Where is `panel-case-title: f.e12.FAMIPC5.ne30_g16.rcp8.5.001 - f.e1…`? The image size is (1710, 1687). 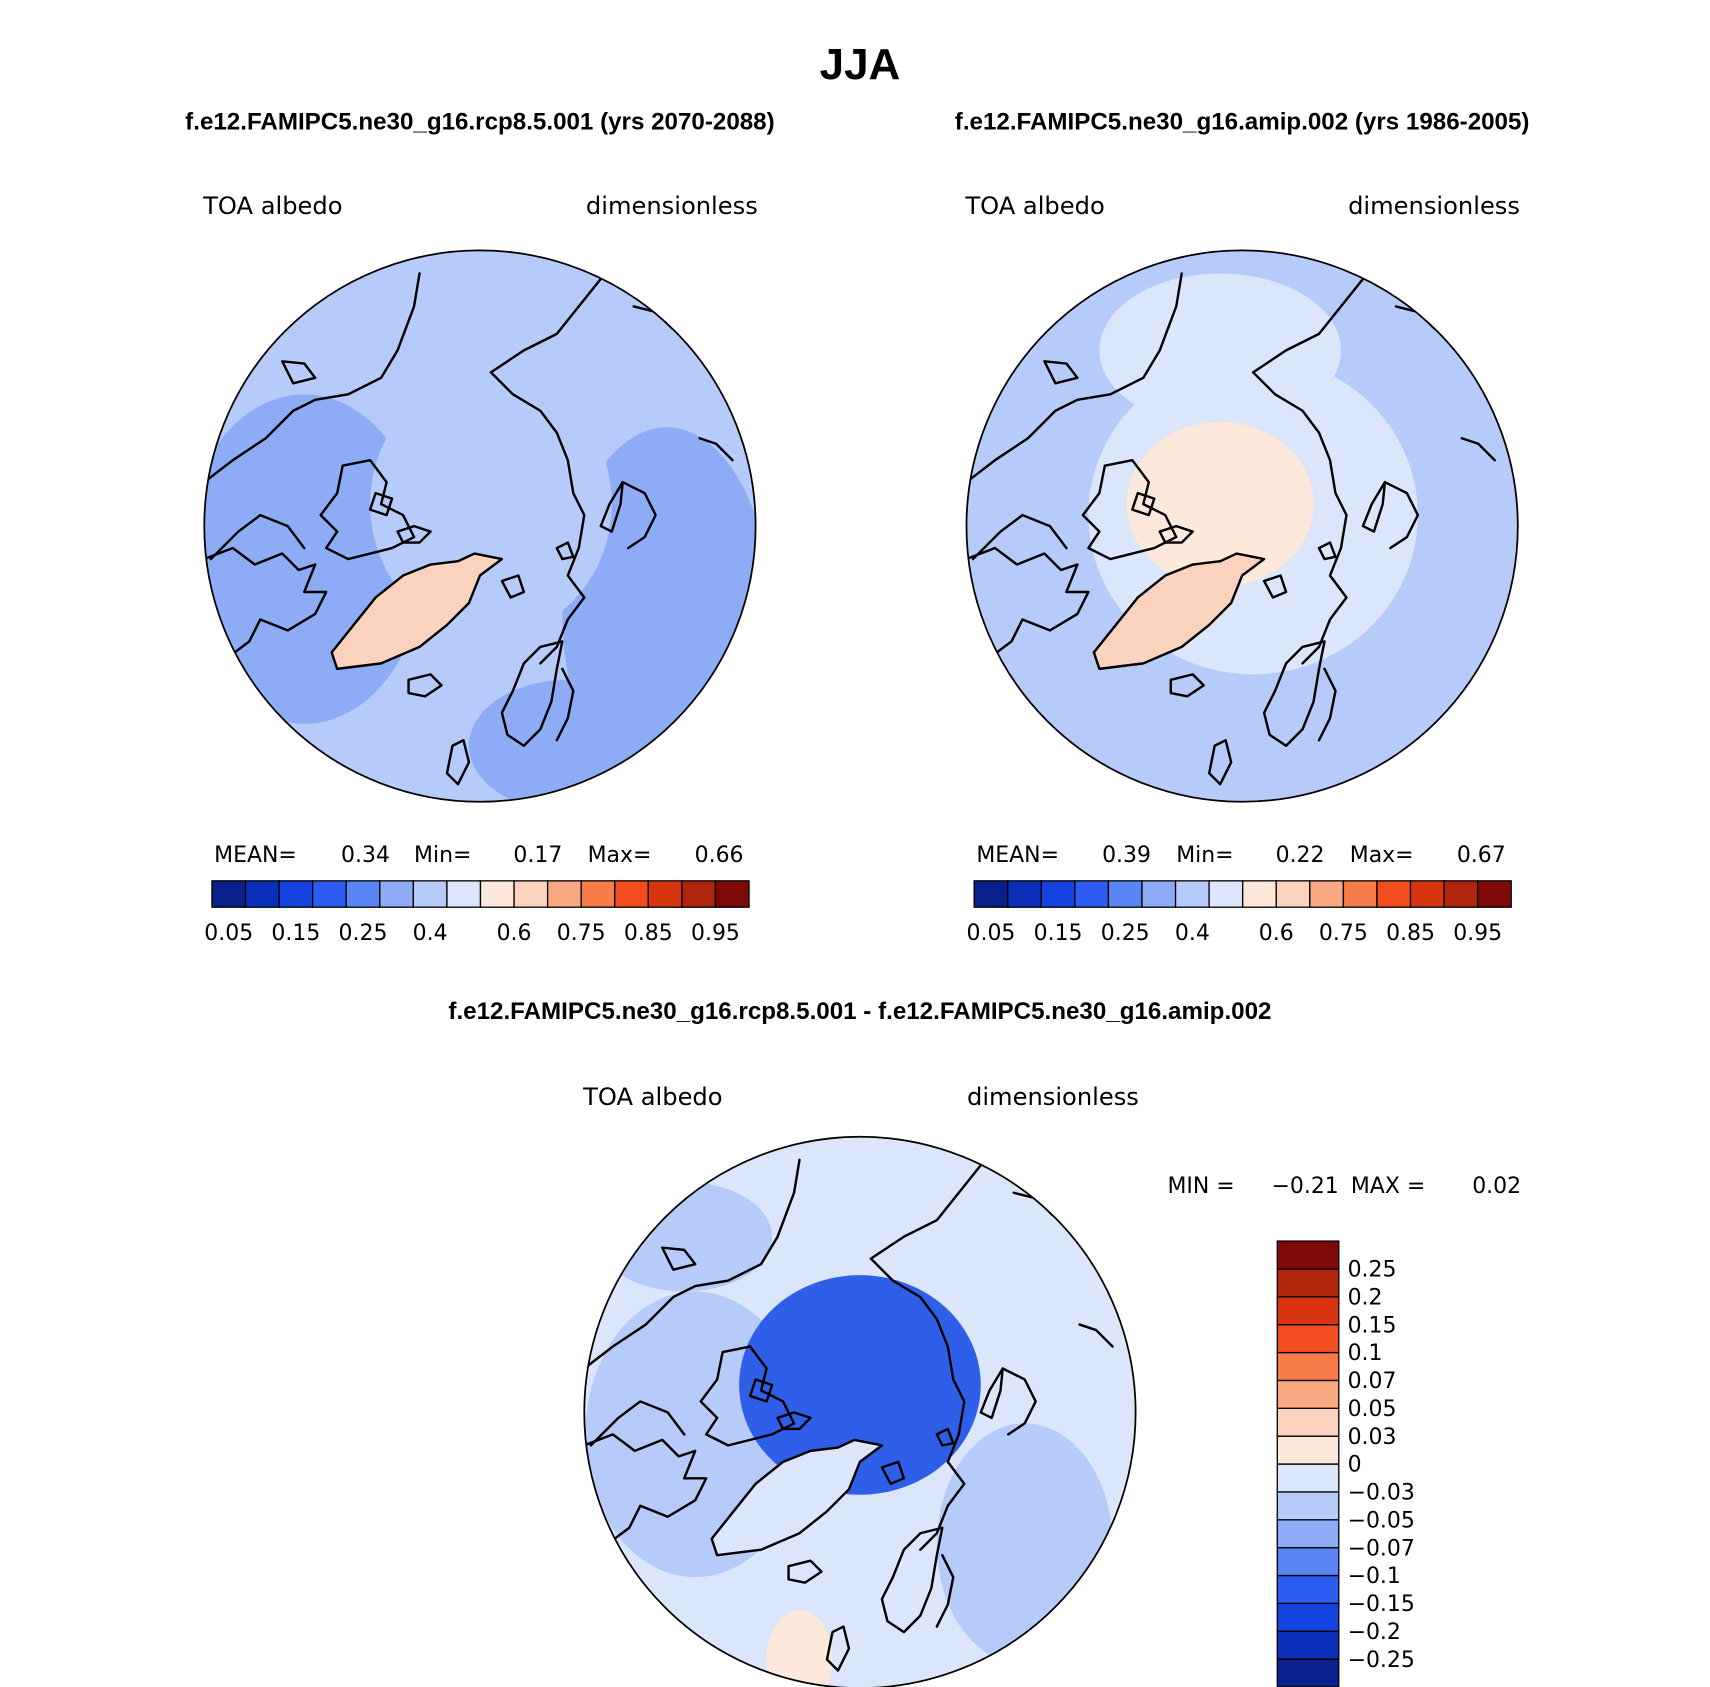
panel-case-title: f.e12.FAMIPC5.ne30_g16.rcp8.5.001 - f.e1… is located at coordinates (859, 1011).